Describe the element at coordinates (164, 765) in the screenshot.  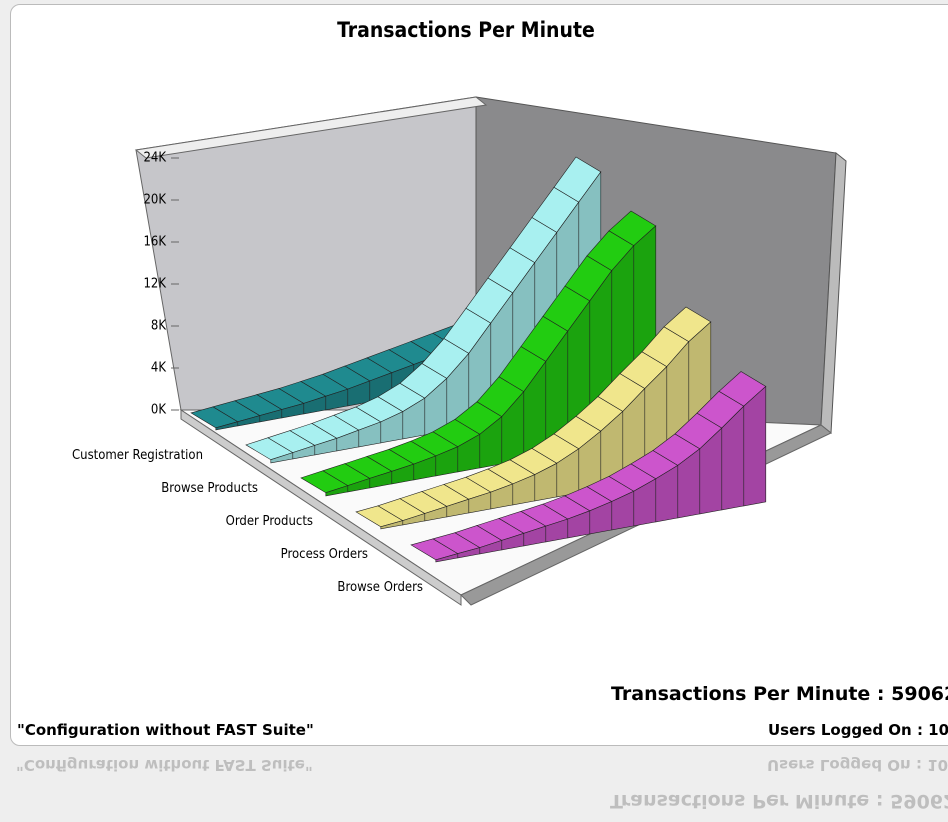
I see `configuration-reflection: "Configuration without FAST Suite"` at that location.